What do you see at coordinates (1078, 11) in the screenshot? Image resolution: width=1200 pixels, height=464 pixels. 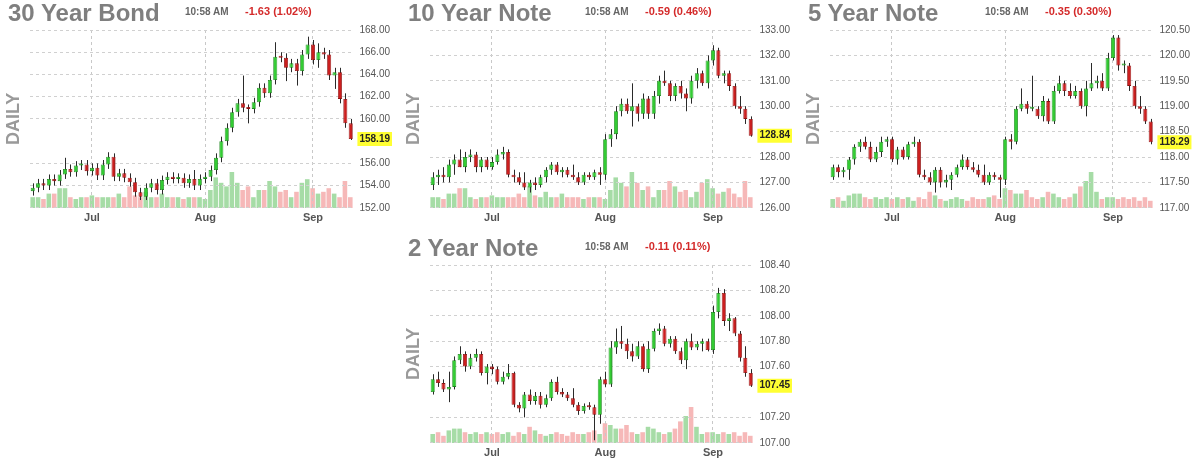 I see `text: -0.35 (0.30%)` at bounding box center [1078, 11].